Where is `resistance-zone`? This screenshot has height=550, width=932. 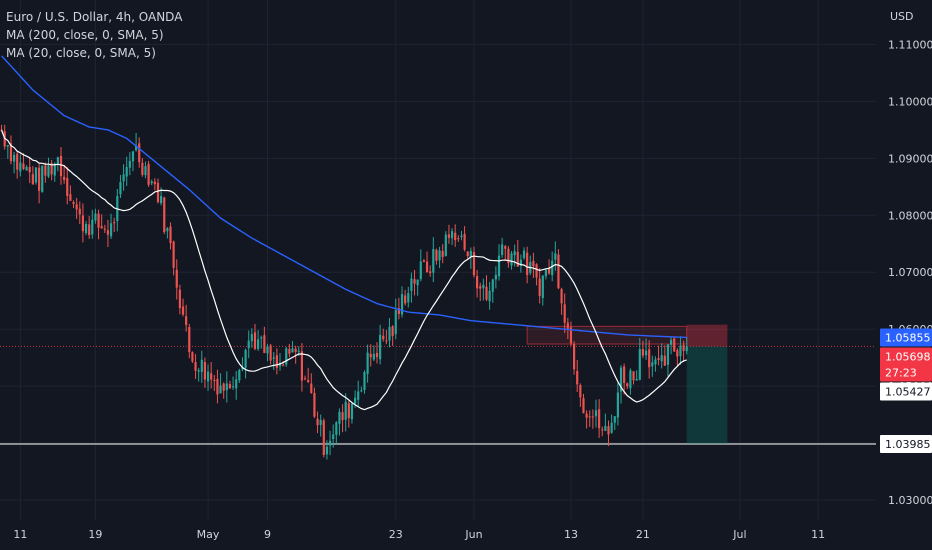
resistance-zone is located at coordinates (607, 335).